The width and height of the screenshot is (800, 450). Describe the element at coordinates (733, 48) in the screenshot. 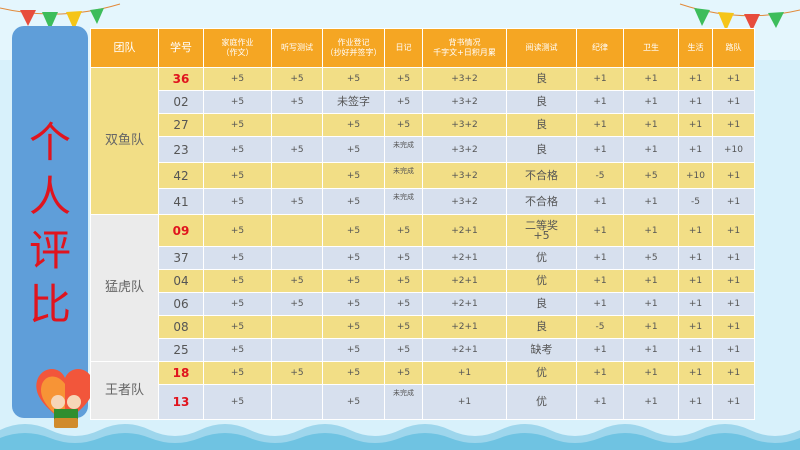

I see `header-queue: 路队` at that location.